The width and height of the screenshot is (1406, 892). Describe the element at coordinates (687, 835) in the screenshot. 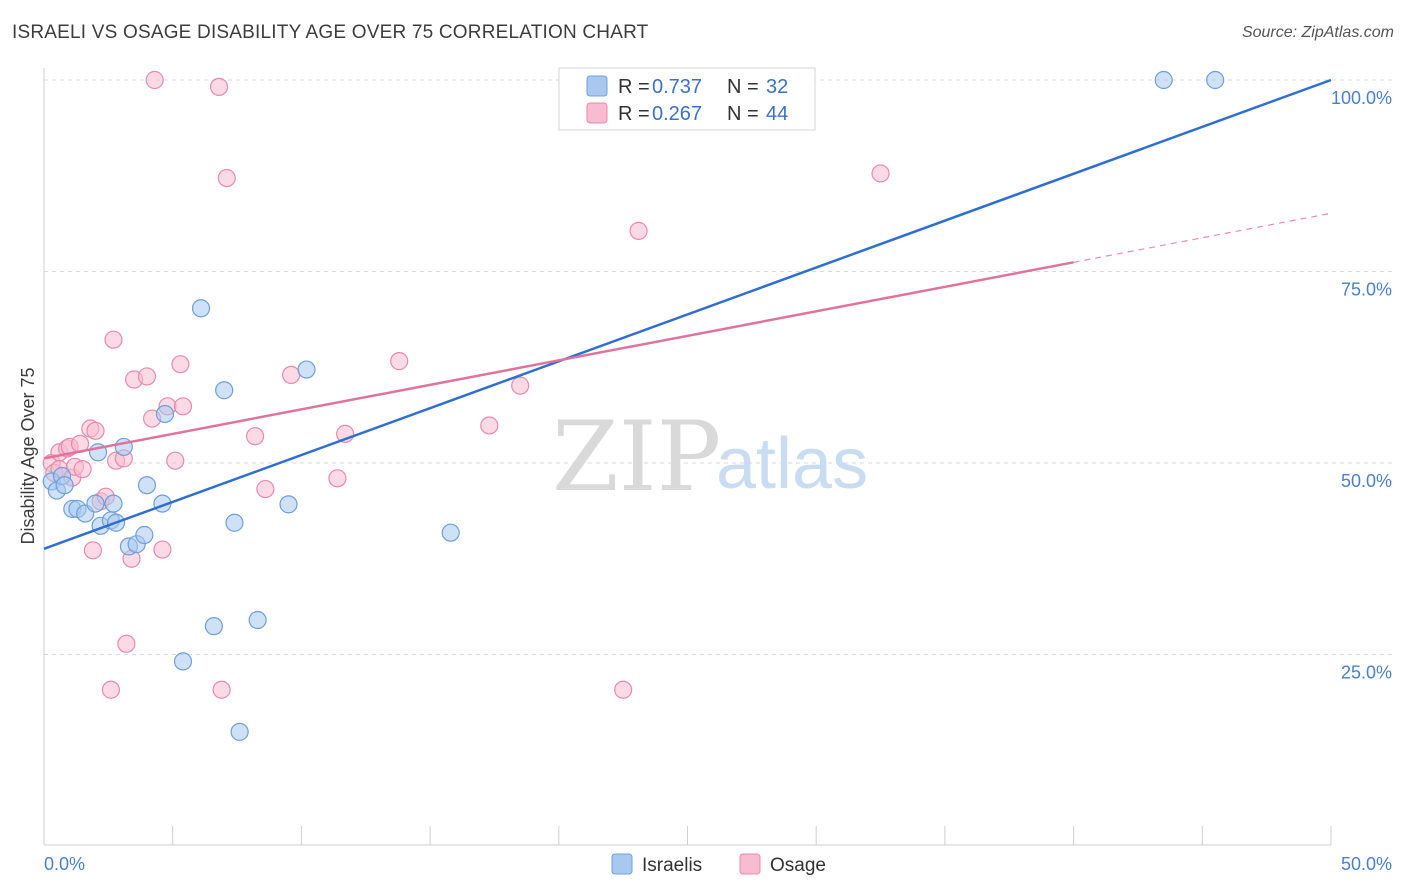

I see `x-axis-ticks` at that location.